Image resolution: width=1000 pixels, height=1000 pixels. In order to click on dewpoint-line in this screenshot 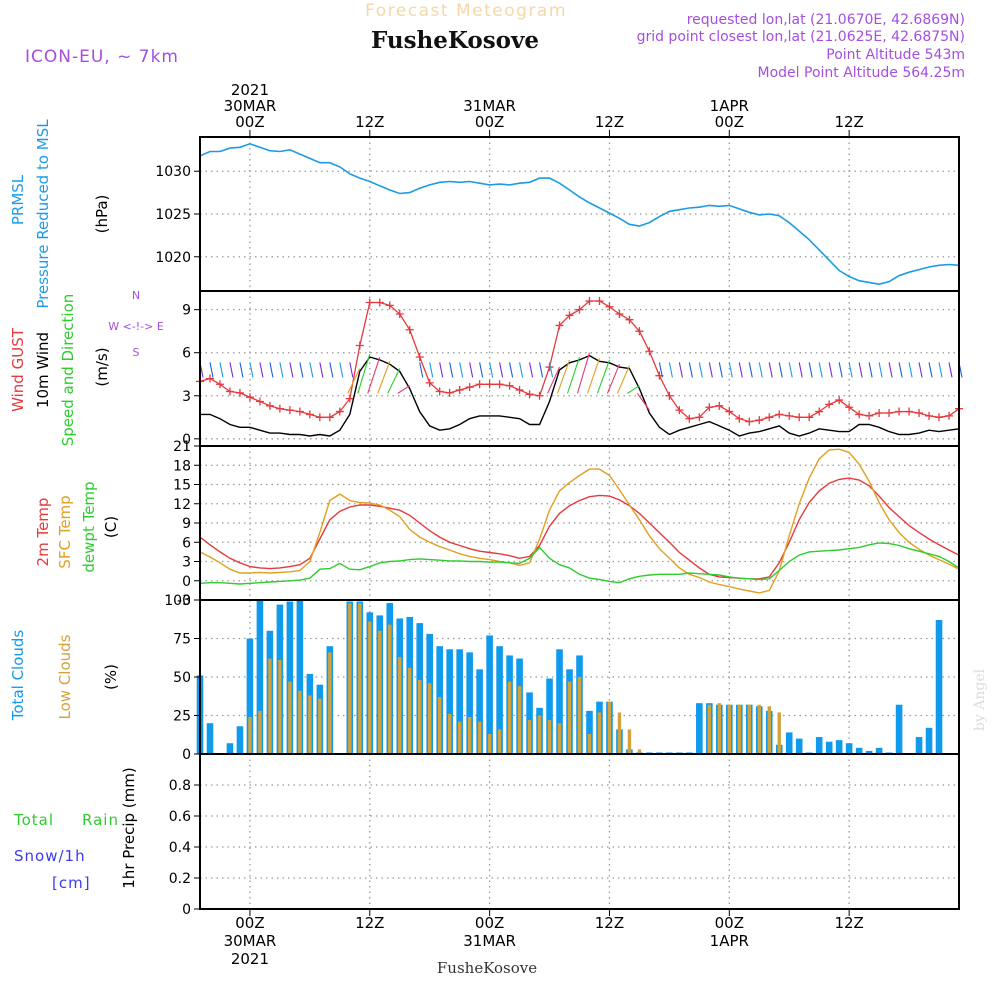, I will do `click(579, 563)`.